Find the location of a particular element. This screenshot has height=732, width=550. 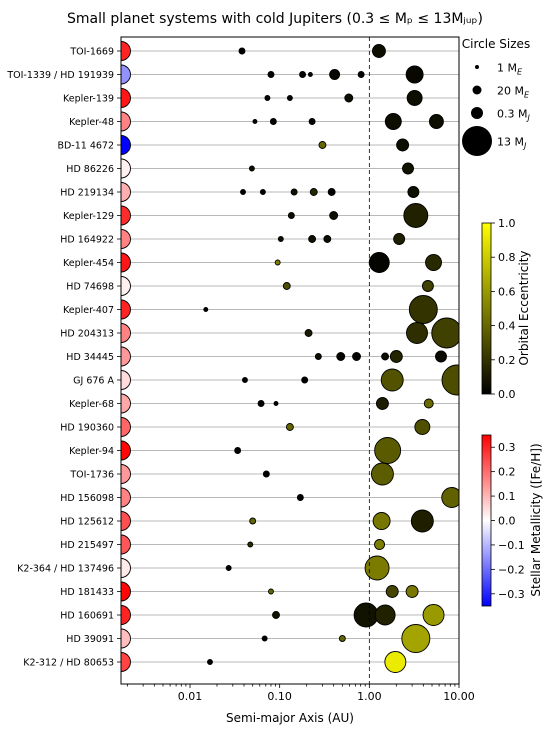

size-legend-title: Circle Sizes is located at coordinates (496, 44).